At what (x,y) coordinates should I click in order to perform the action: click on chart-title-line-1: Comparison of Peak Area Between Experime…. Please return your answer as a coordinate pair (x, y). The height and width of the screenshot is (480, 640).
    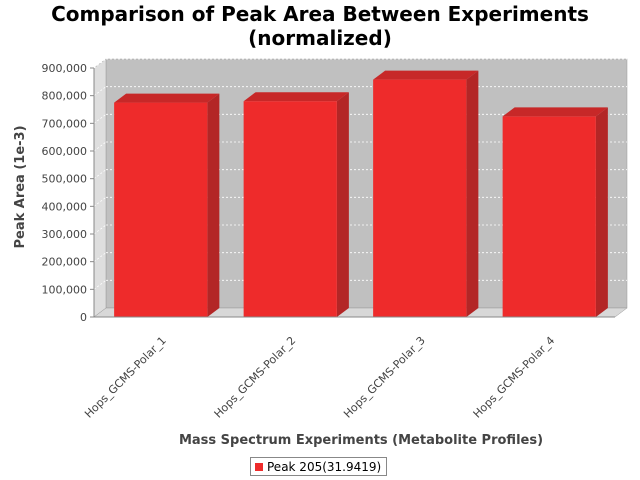
    Looking at the image, I should click on (320, 14).